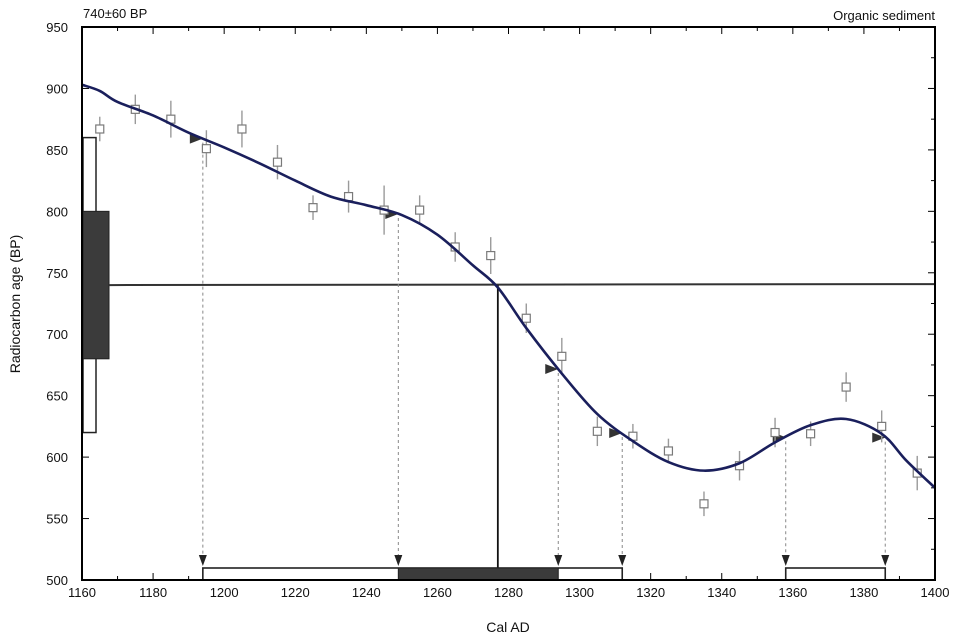 The height and width of the screenshot is (639, 956). I want to click on x-tick-label: 1340, so click(721, 592).